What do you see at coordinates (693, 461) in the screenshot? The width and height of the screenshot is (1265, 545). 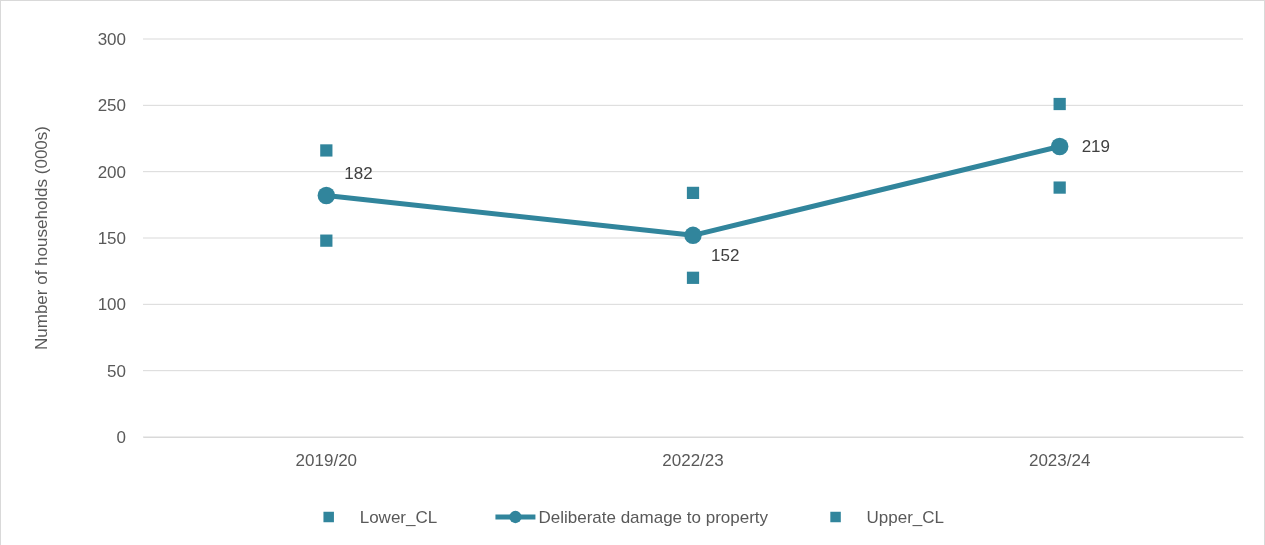 I see `x-tick-label: 2022/23` at bounding box center [693, 461].